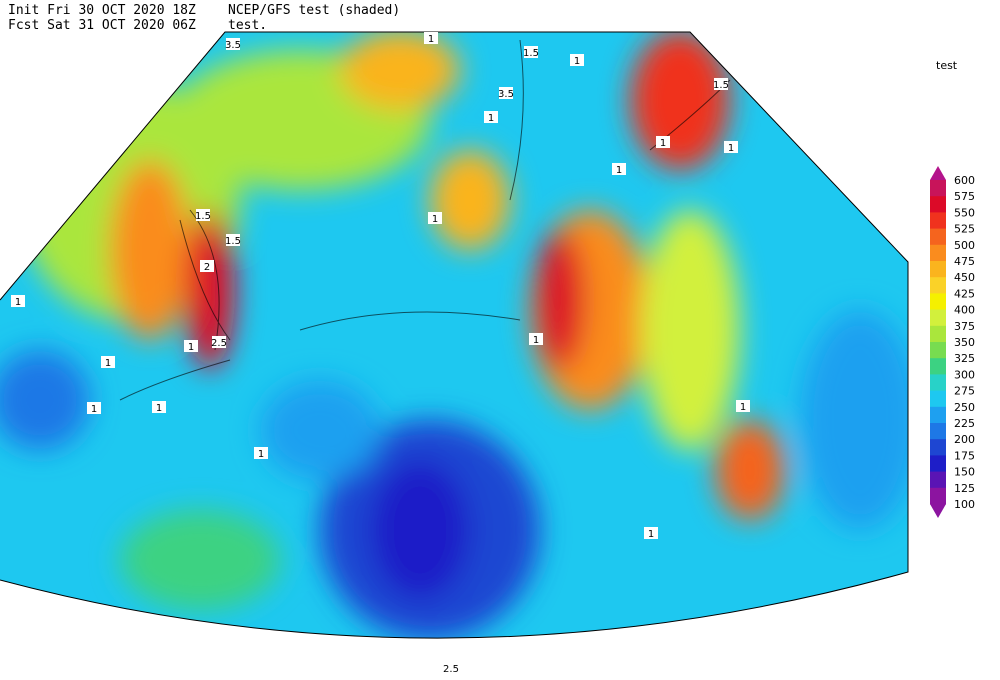 Image resolution: width=1000 pixels, height=680 pixels. I want to click on colorbar-label: 400, so click(964, 310).